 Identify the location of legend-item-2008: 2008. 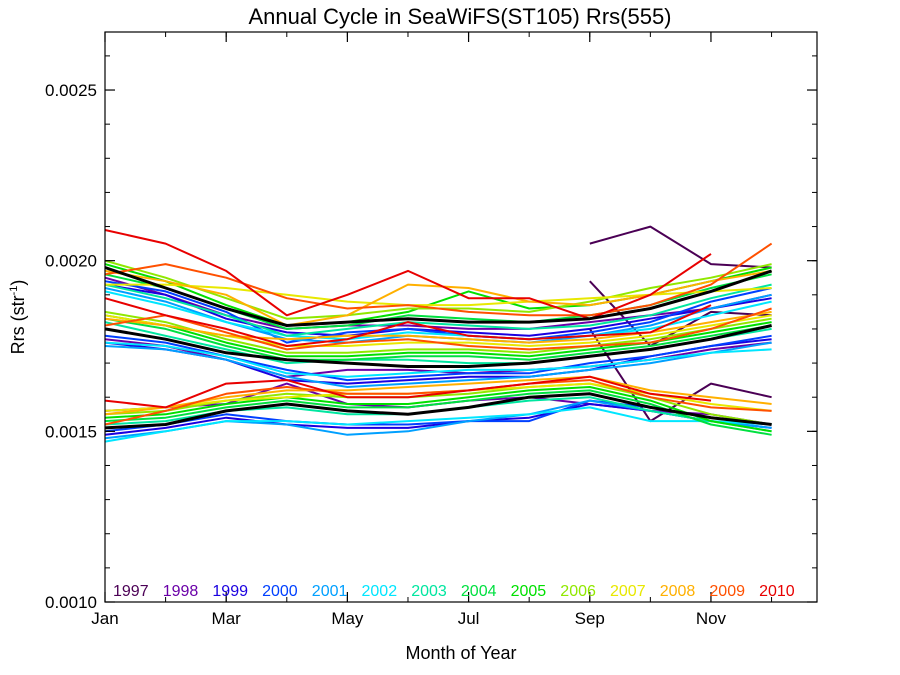
(678, 591).